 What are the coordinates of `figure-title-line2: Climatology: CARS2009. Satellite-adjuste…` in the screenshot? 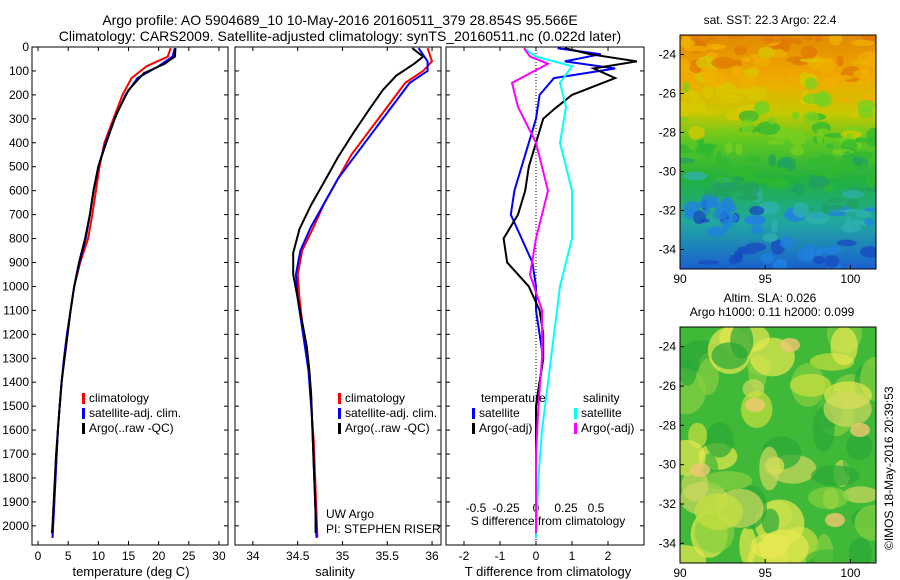 It's located at (340, 36).